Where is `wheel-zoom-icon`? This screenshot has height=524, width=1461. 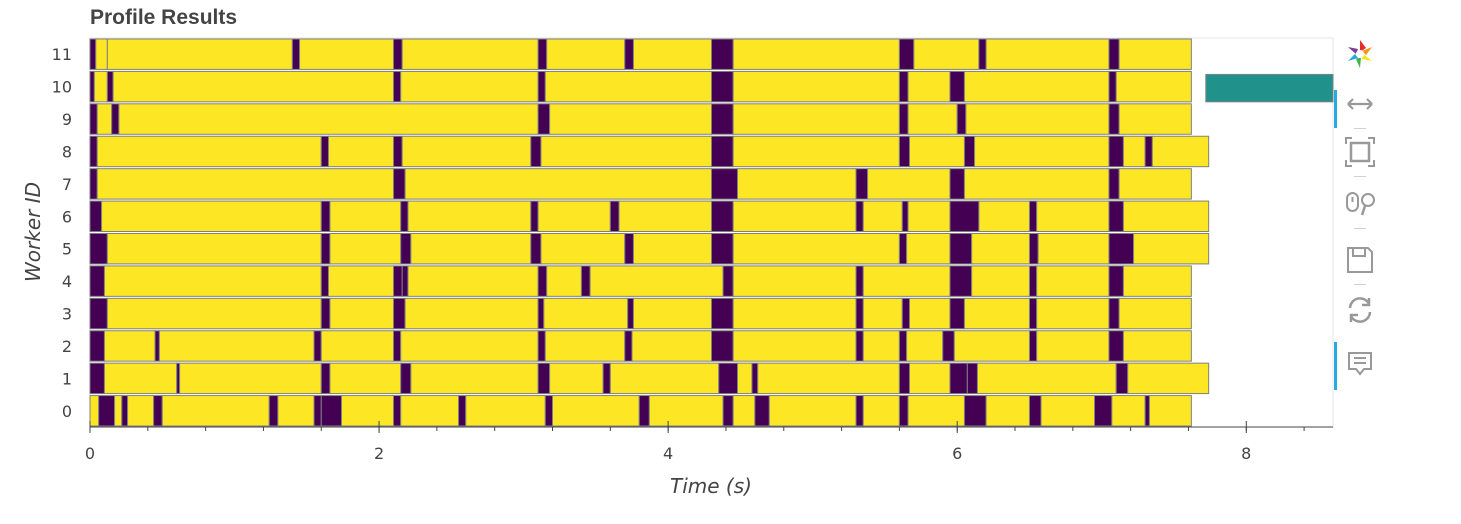
wheel-zoom-icon is located at coordinates (1360, 204).